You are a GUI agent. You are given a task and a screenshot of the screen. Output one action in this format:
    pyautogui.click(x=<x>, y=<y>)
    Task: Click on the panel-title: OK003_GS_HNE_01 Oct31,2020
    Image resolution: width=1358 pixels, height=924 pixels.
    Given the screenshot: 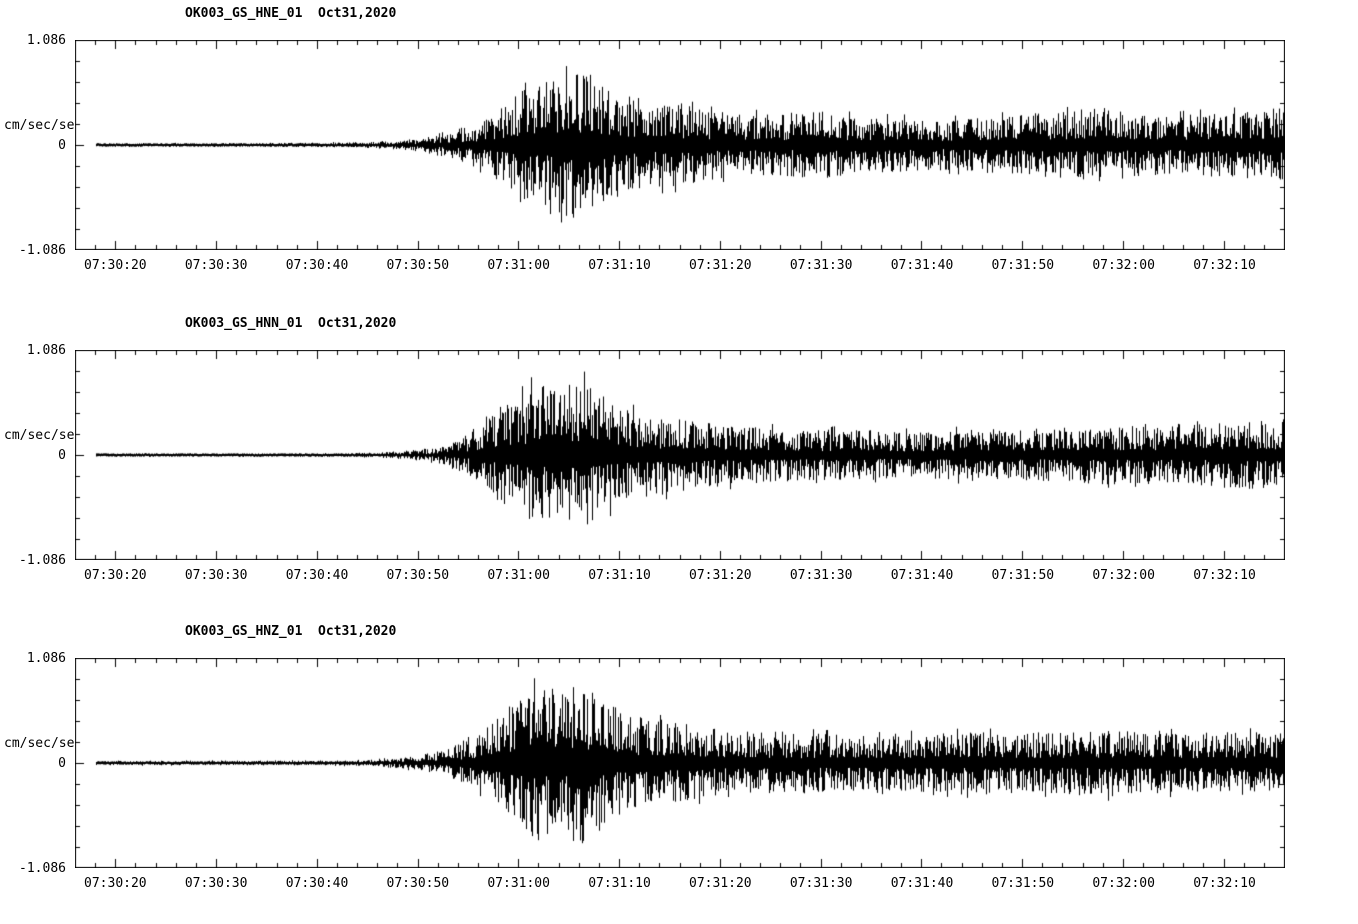 What is the action you would take?
    pyautogui.click(x=291, y=13)
    